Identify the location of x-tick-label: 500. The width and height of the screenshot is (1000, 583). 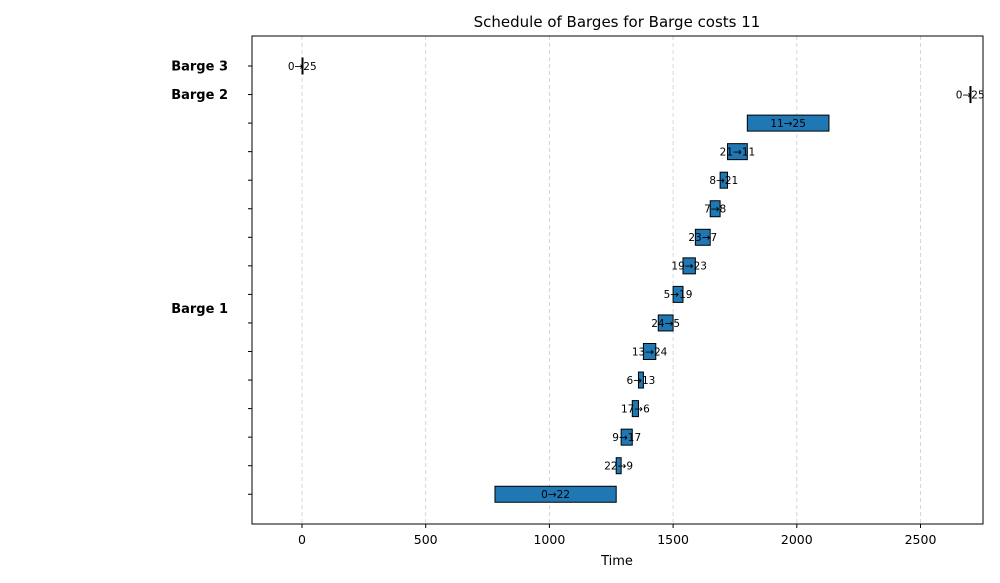
(426, 539).